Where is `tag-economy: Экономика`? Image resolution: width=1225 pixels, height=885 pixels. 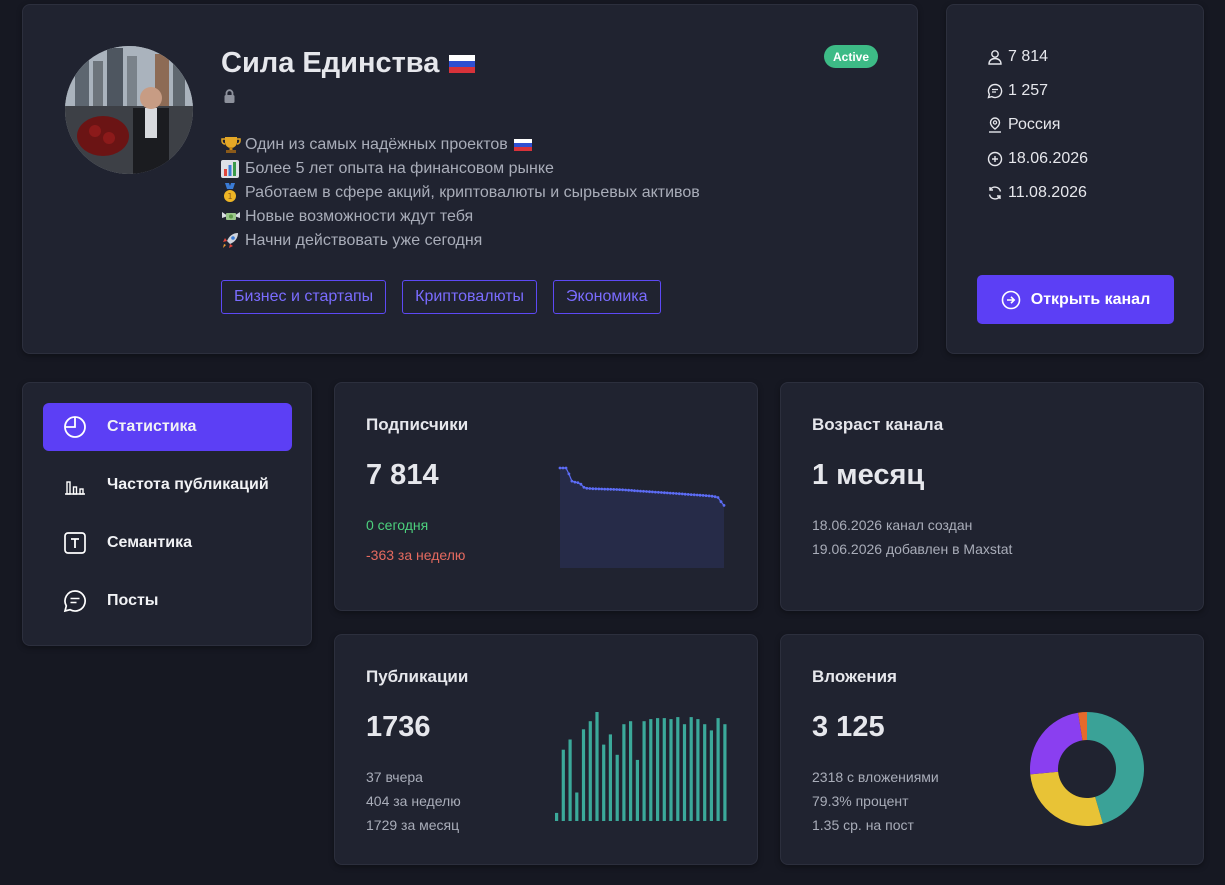
tag-economy: Экономика is located at coordinates (607, 297).